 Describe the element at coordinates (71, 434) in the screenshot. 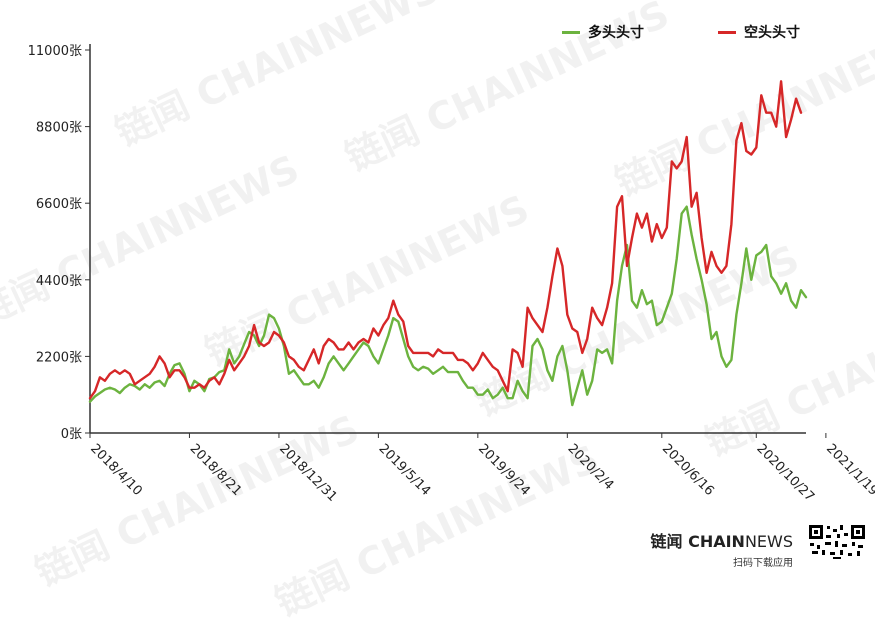

I see `y-tick-label: 0张` at that location.